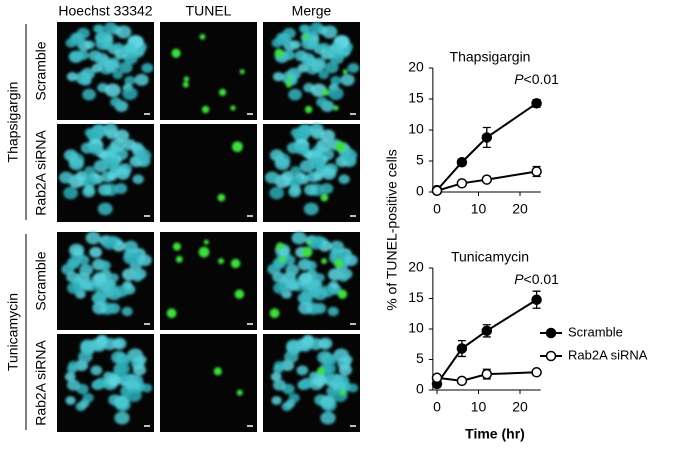 The width and height of the screenshot is (685, 455). I want to click on series-line, so click(486, 181).